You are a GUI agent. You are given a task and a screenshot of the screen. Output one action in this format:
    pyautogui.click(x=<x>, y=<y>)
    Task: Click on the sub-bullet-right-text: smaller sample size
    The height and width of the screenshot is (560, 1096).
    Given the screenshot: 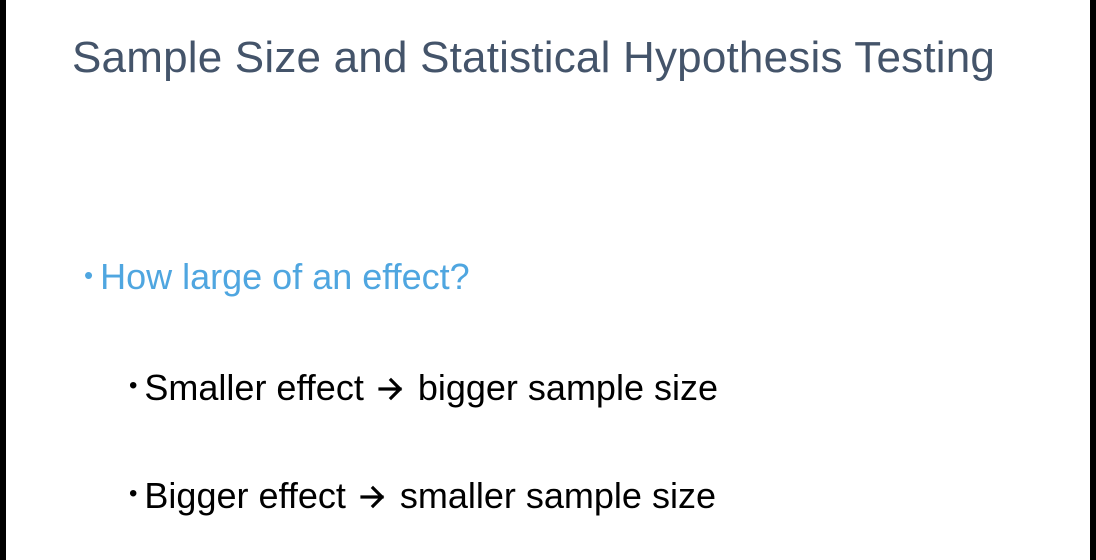 What is the action you would take?
    pyautogui.click(x=557, y=495)
    